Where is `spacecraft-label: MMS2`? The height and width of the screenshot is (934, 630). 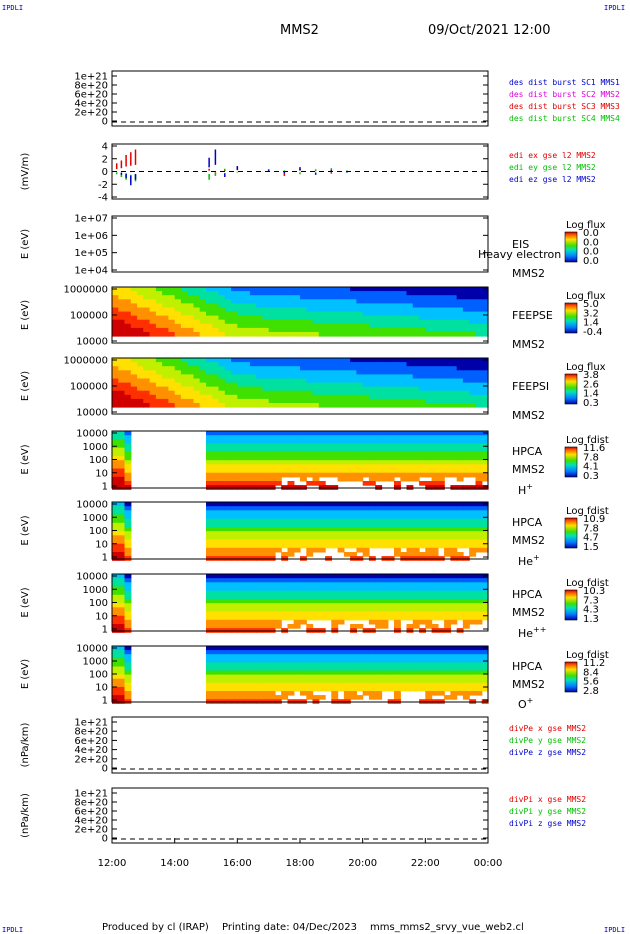
spacecraft-label: MMS2 is located at coordinates (528, 273).